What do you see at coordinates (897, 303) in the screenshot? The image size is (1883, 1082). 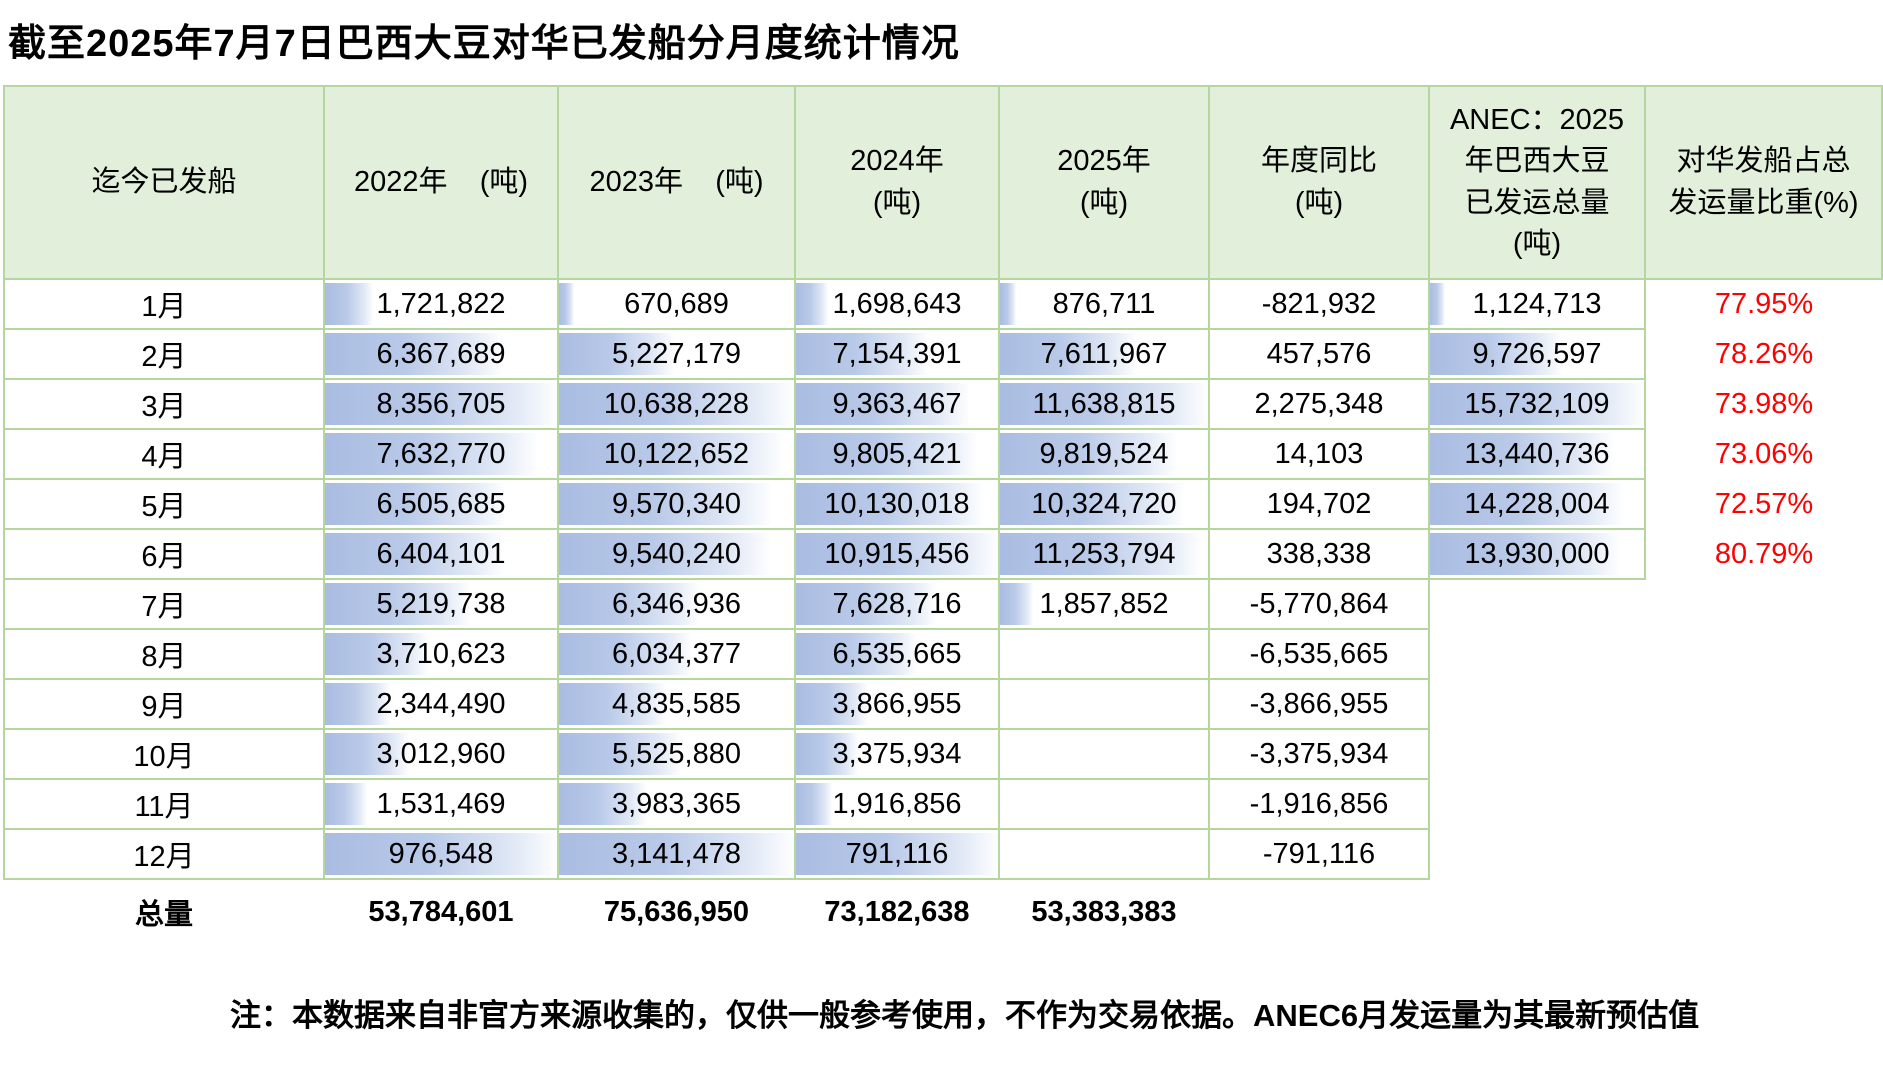 I see `cell-value: 1,698,643` at bounding box center [897, 303].